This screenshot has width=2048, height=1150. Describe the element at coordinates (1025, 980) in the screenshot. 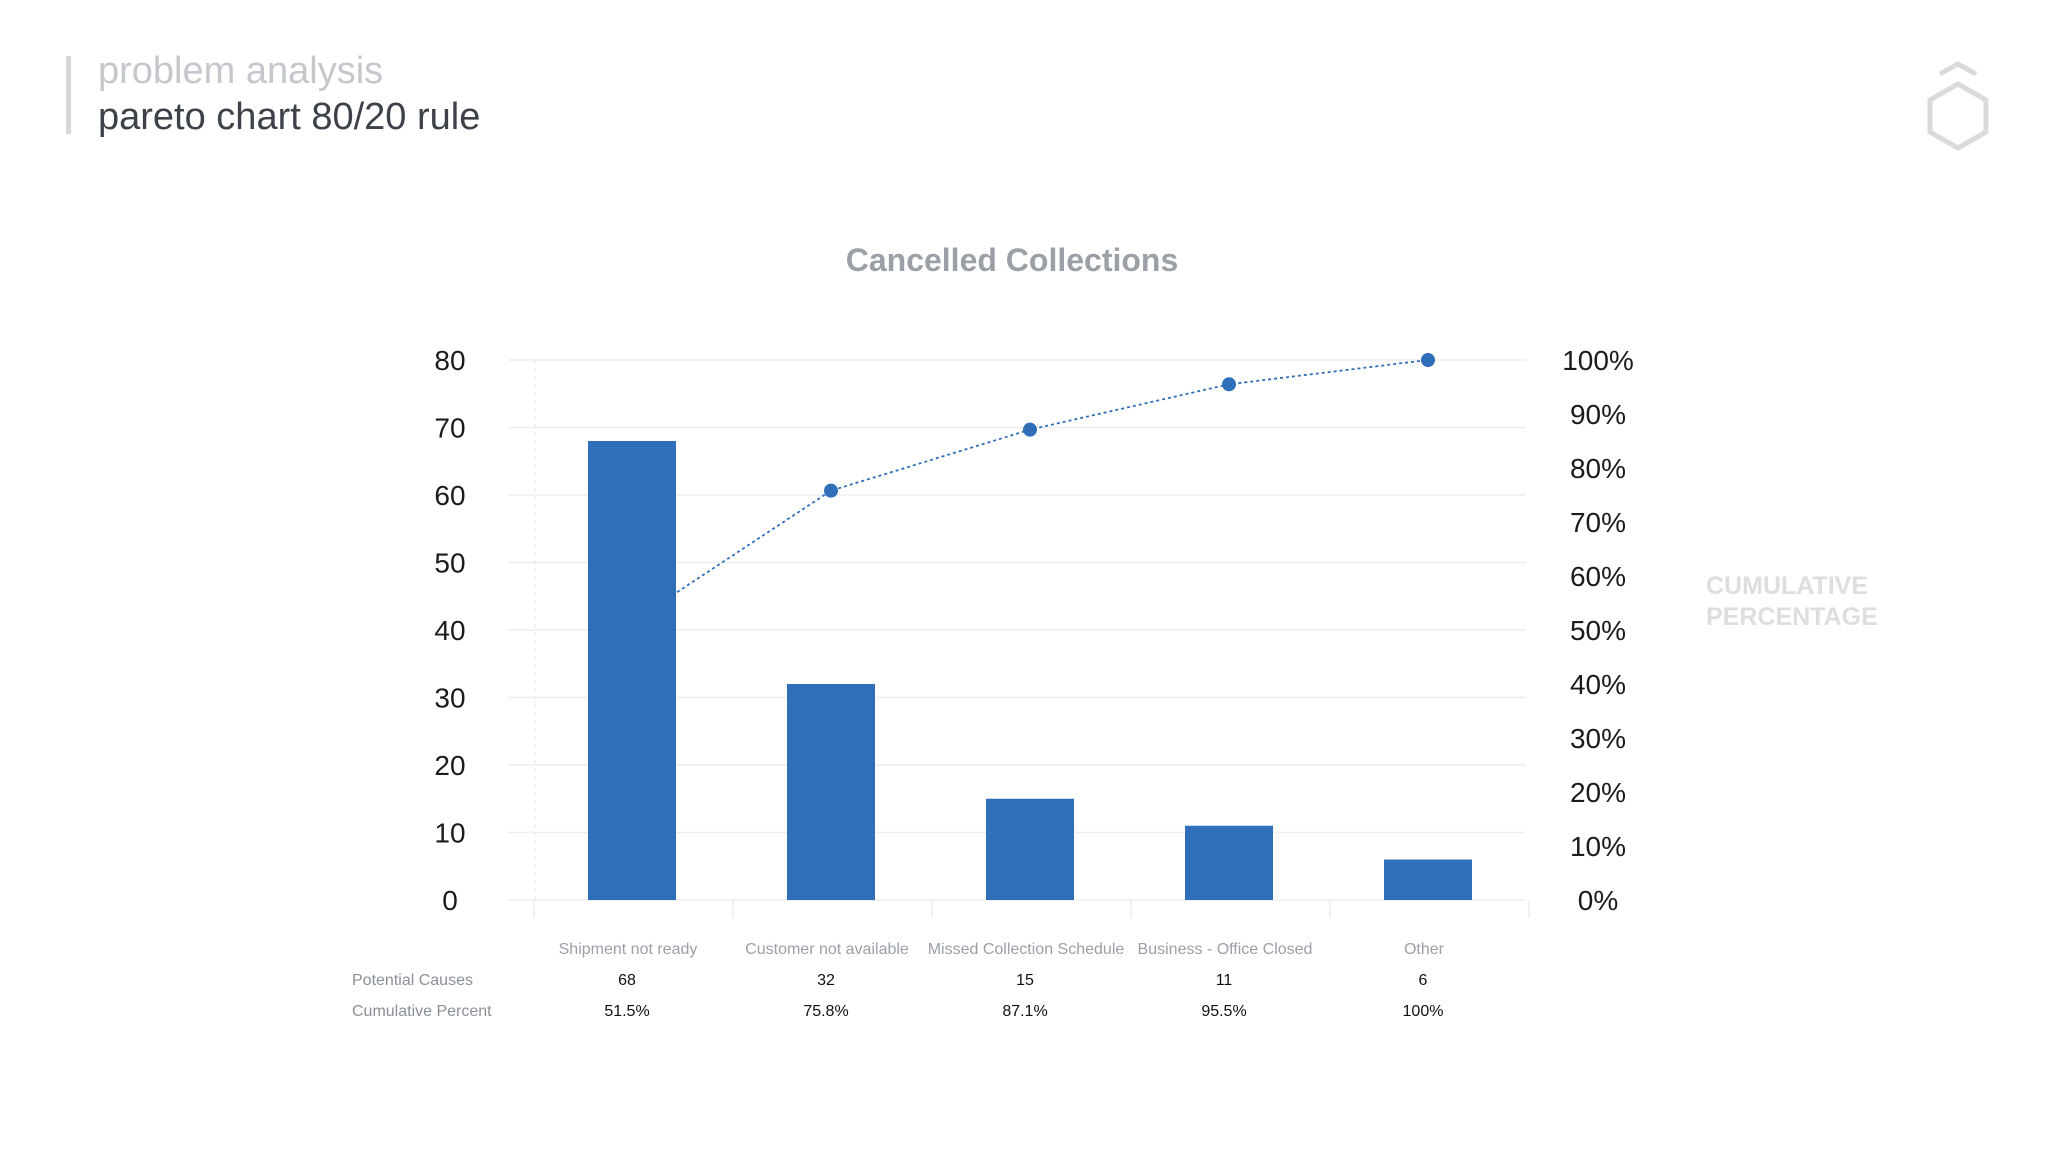

I see `count-value: 15` at that location.